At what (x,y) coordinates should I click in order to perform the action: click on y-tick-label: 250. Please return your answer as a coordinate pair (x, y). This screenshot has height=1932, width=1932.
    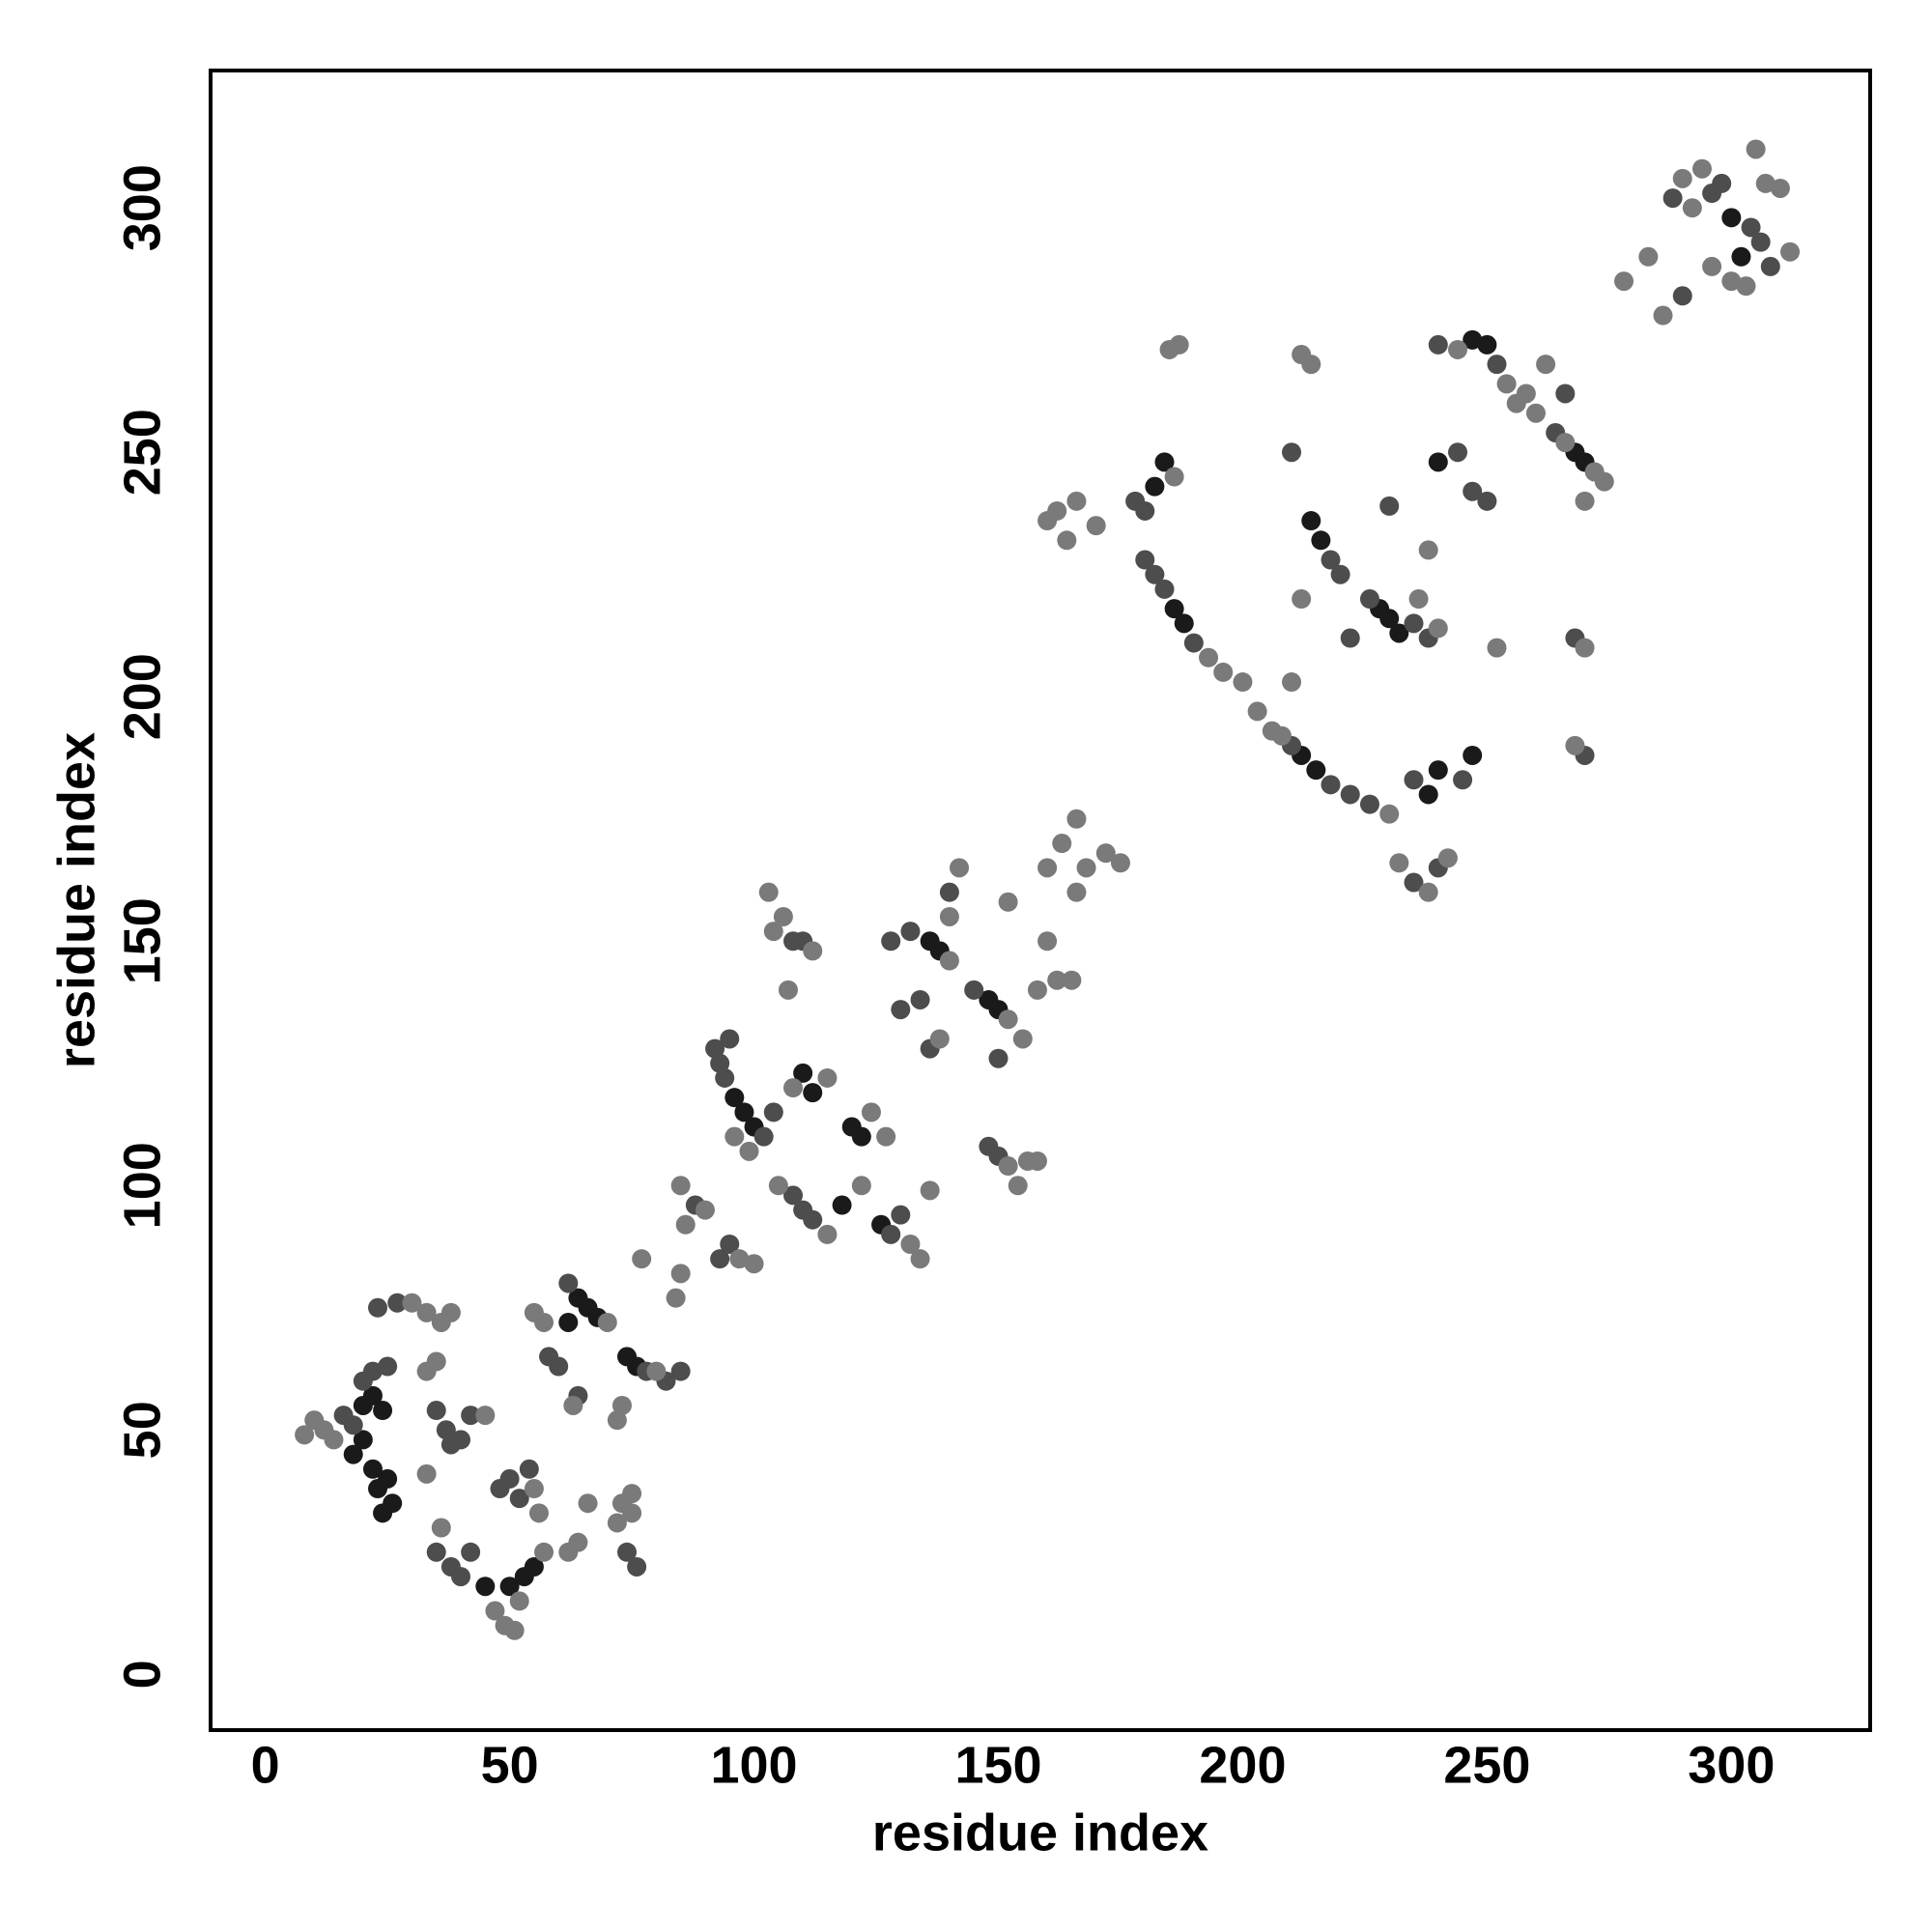
    Looking at the image, I should click on (142, 452).